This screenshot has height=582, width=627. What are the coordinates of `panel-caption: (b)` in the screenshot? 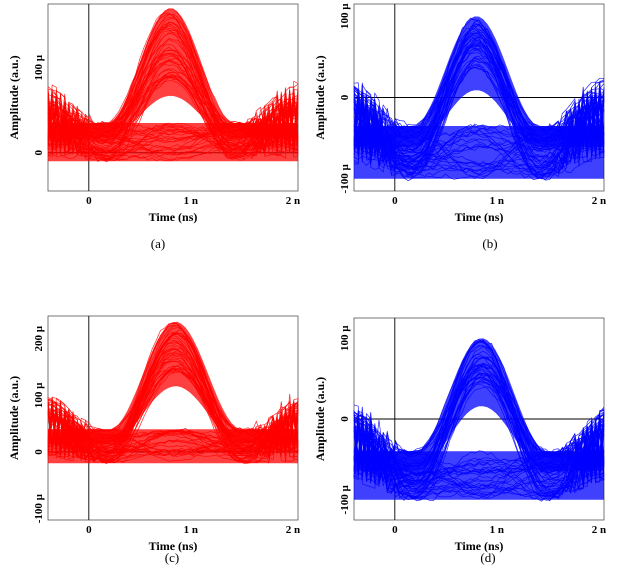 It's located at (489, 243).